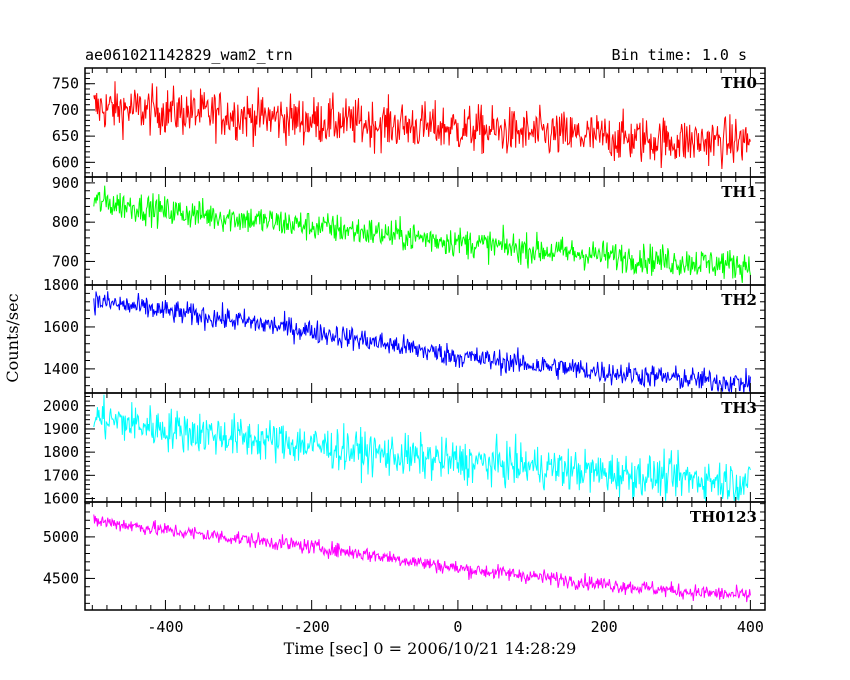 This screenshot has height=680, width=850. Describe the element at coordinates (723, 517) in the screenshot. I see `series-label-th0123: TH0123` at that location.